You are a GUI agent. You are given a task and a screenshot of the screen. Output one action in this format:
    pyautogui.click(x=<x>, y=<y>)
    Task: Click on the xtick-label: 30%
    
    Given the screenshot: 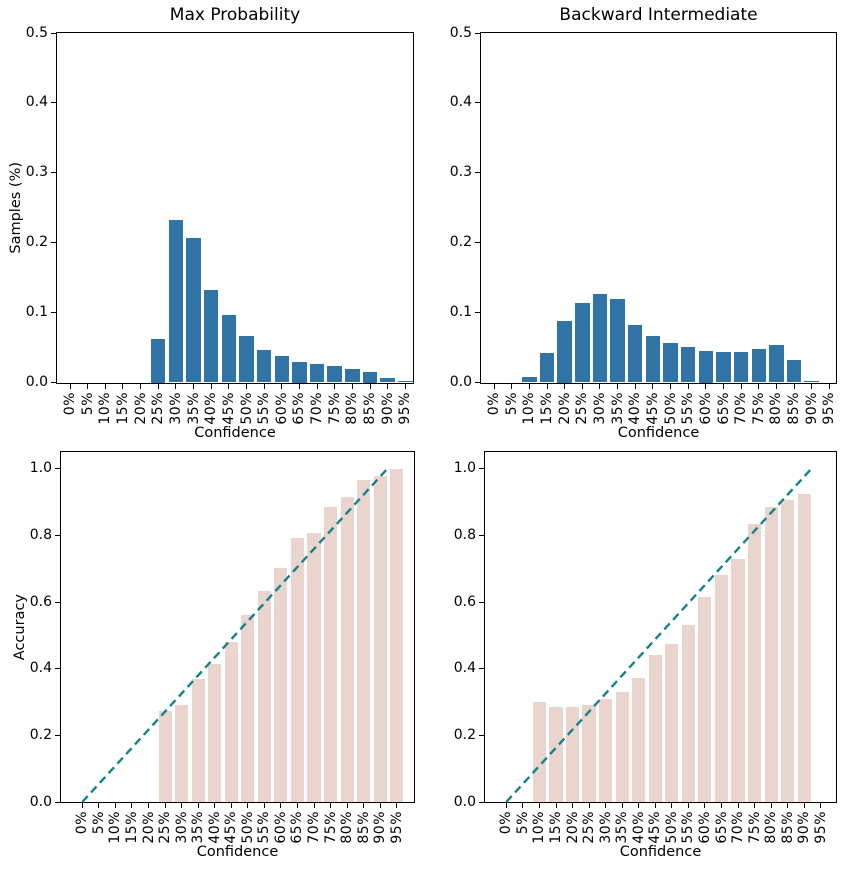 What is the action you would take?
    pyautogui.click(x=605, y=827)
    